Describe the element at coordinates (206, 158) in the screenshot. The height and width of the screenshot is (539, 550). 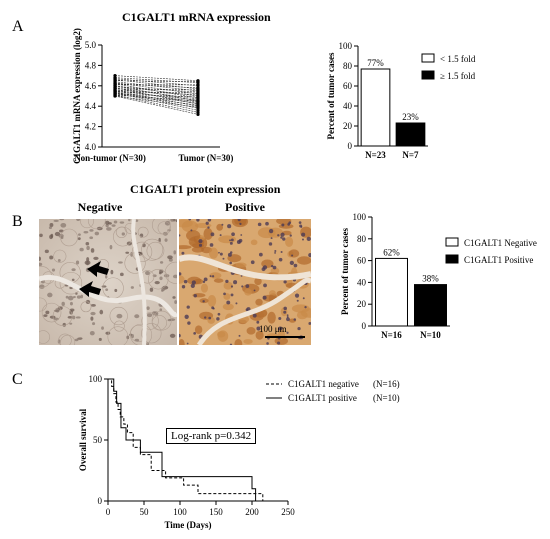
I see `x-tick-label: Tumor (N=30)` at that location.